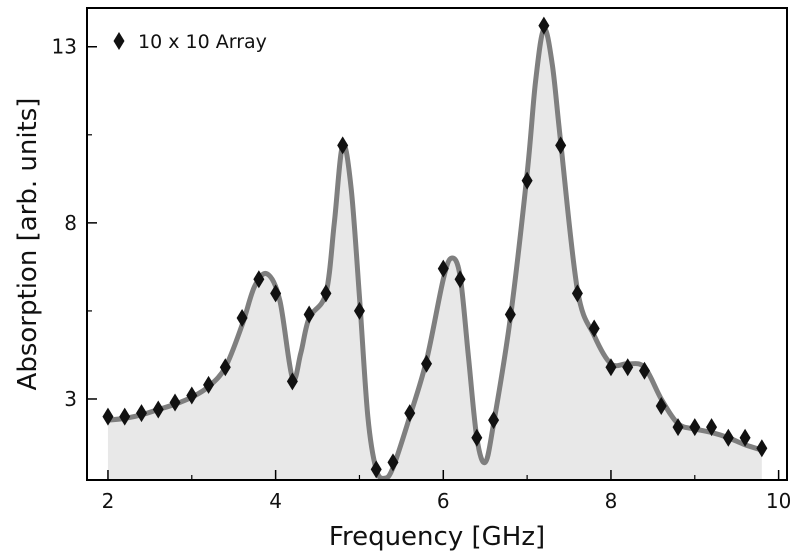 The image size is (804, 558). Describe the element at coordinates (108, 501) in the screenshot. I see `x-tick-label: 2` at that location.